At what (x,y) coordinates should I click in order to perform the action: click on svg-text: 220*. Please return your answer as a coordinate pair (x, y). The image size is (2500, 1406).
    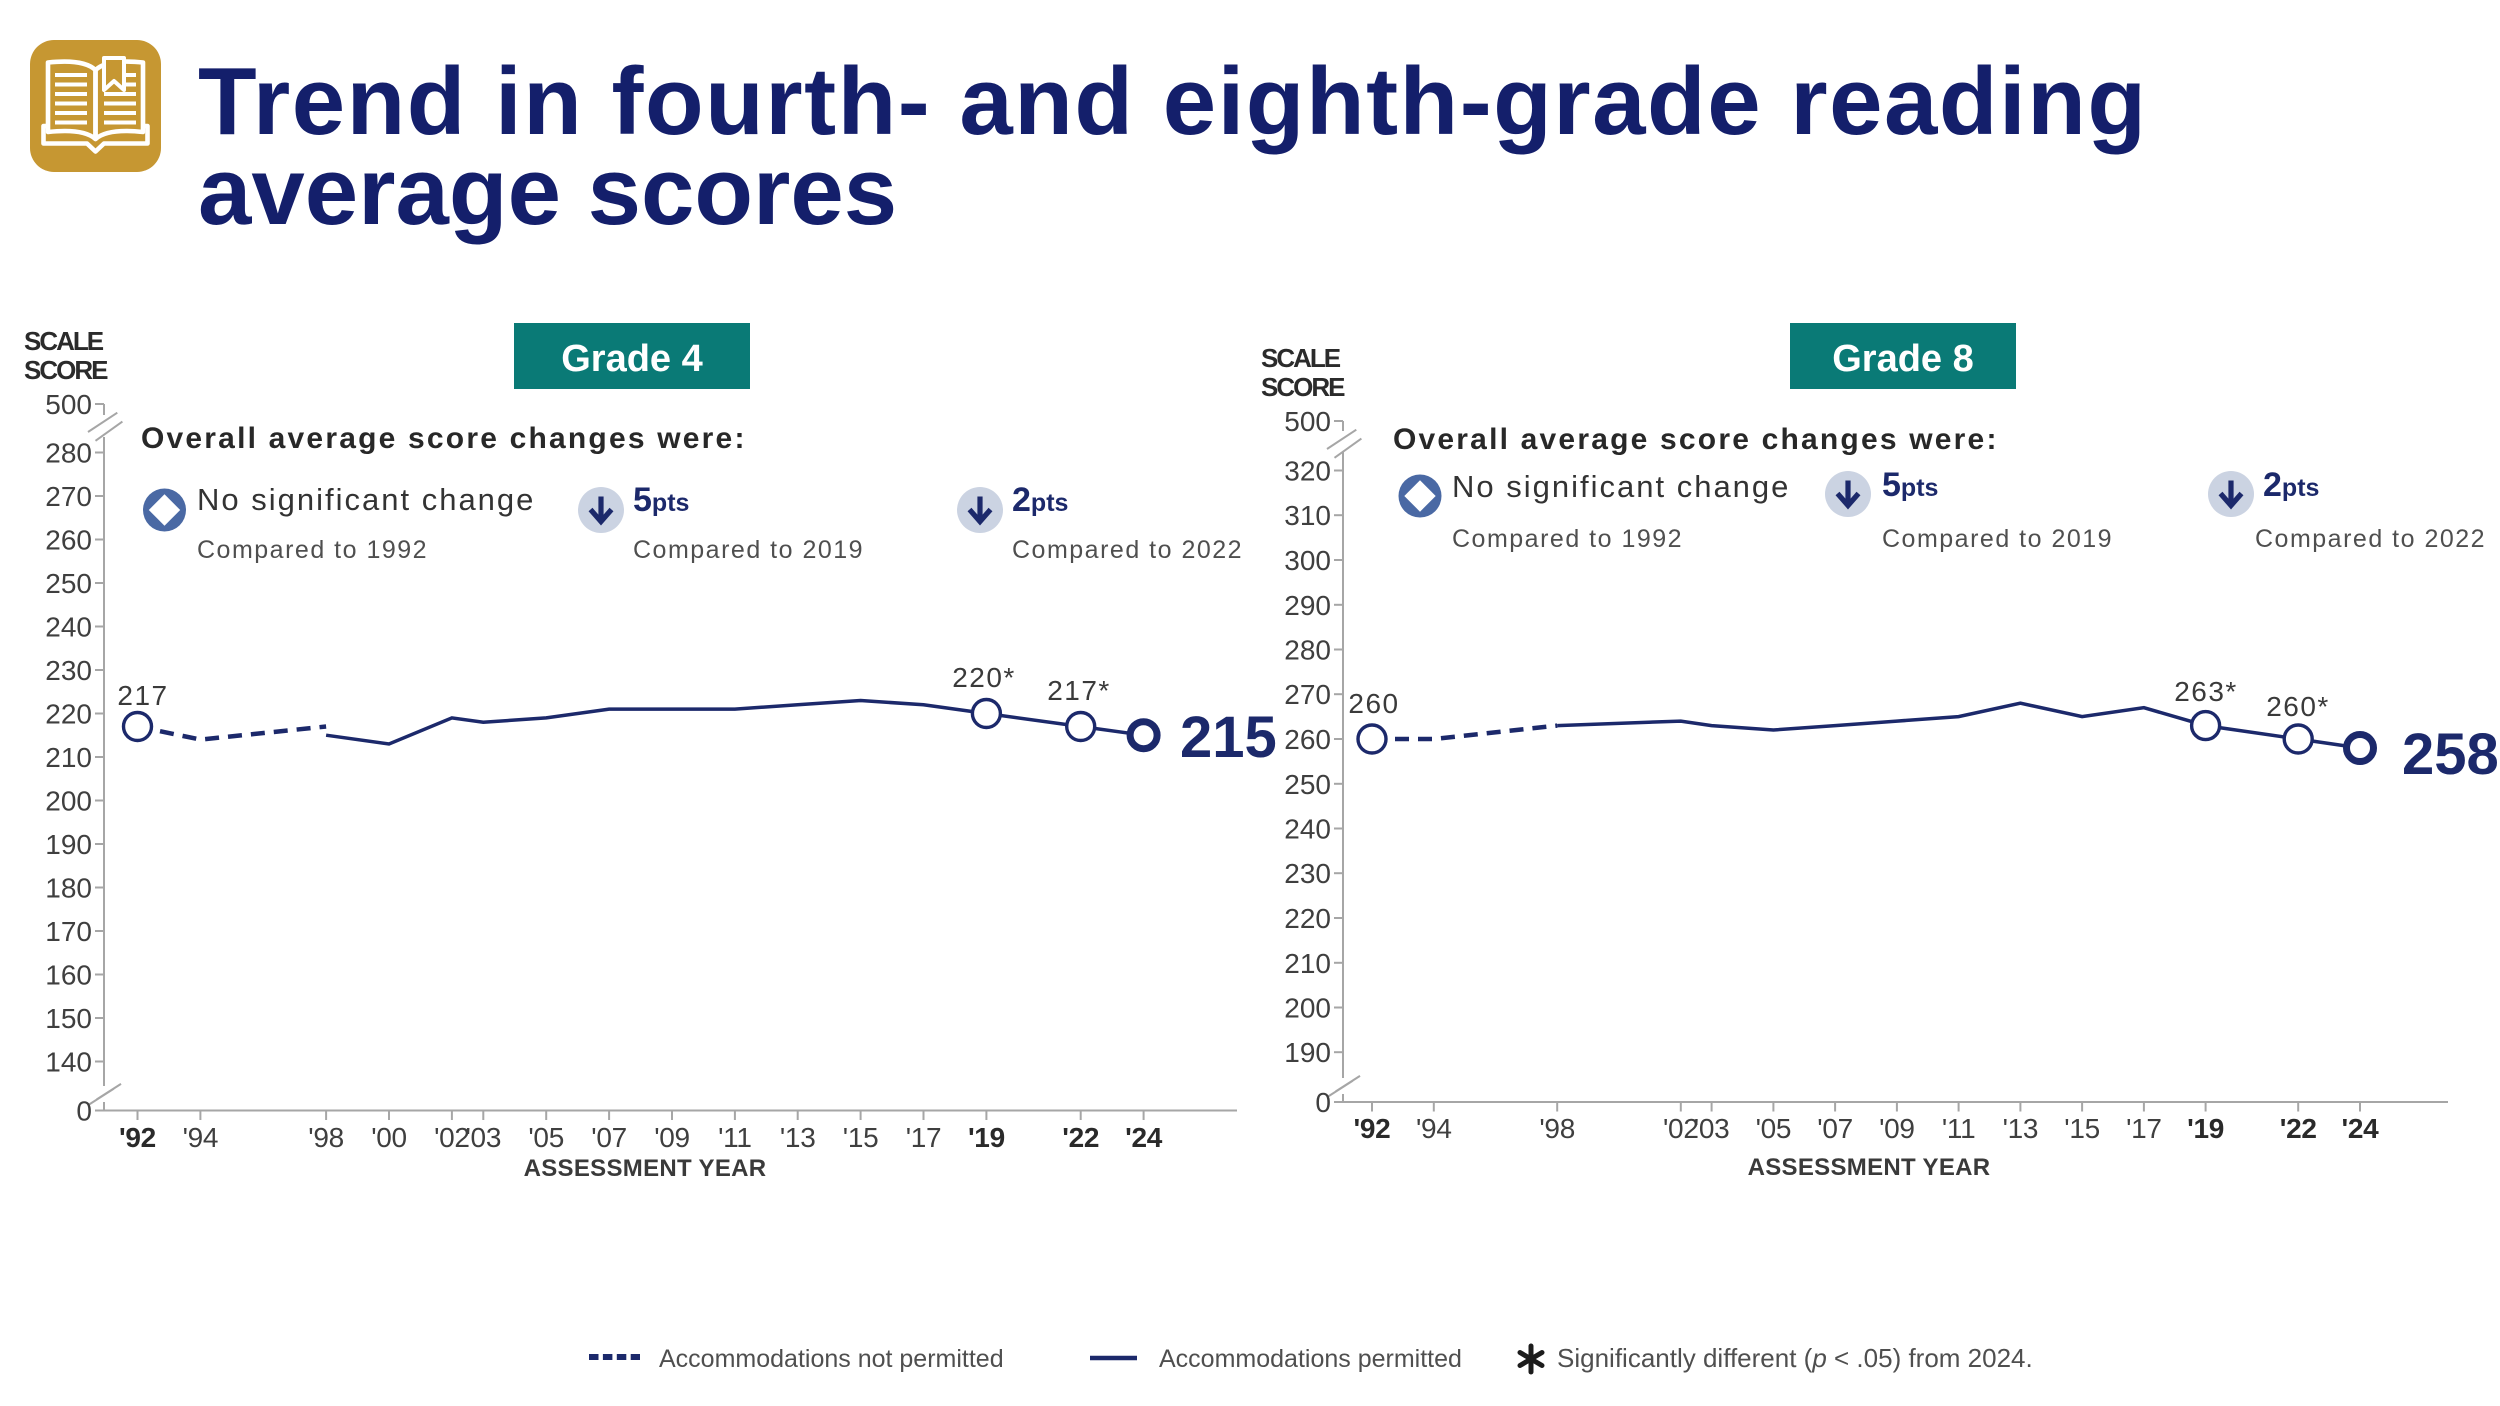
    Looking at the image, I should click on (984, 677).